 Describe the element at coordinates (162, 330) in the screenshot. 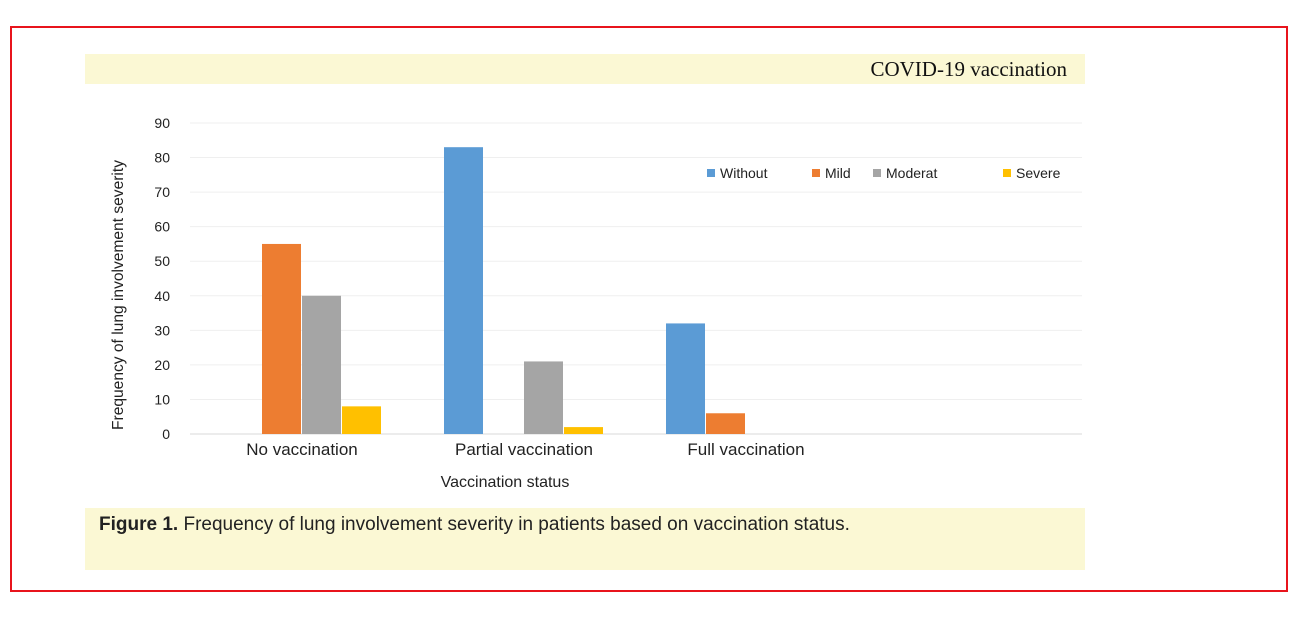

I see `y-tick-label: 30` at that location.